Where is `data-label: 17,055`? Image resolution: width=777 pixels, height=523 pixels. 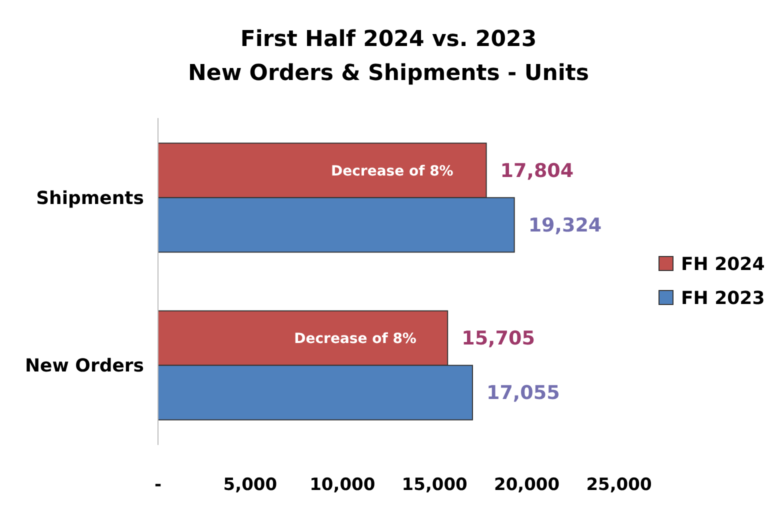
data-label: 17,055 is located at coordinates (523, 393).